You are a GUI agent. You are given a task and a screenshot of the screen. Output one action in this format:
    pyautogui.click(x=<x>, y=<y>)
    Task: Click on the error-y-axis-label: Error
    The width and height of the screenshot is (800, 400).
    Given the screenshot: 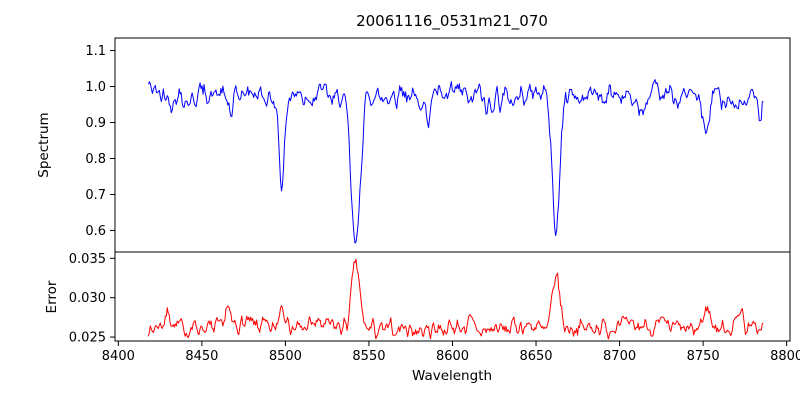 What is the action you would take?
    pyautogui.click(x=52, y=296)
    